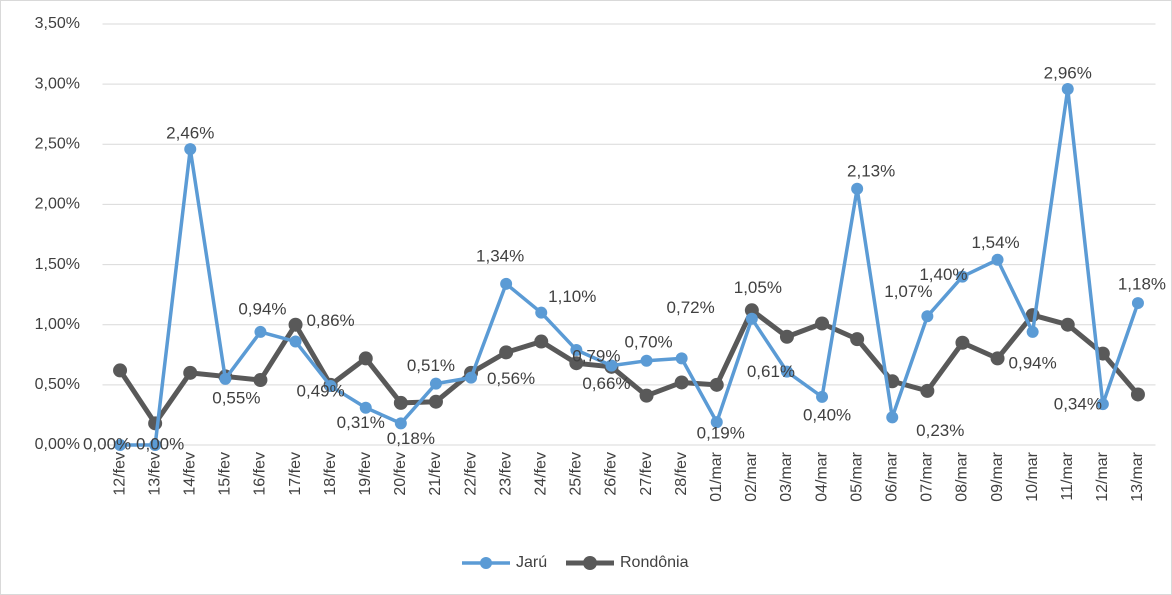  I want to click on data-label: 2,96%, so click(1068, 72).